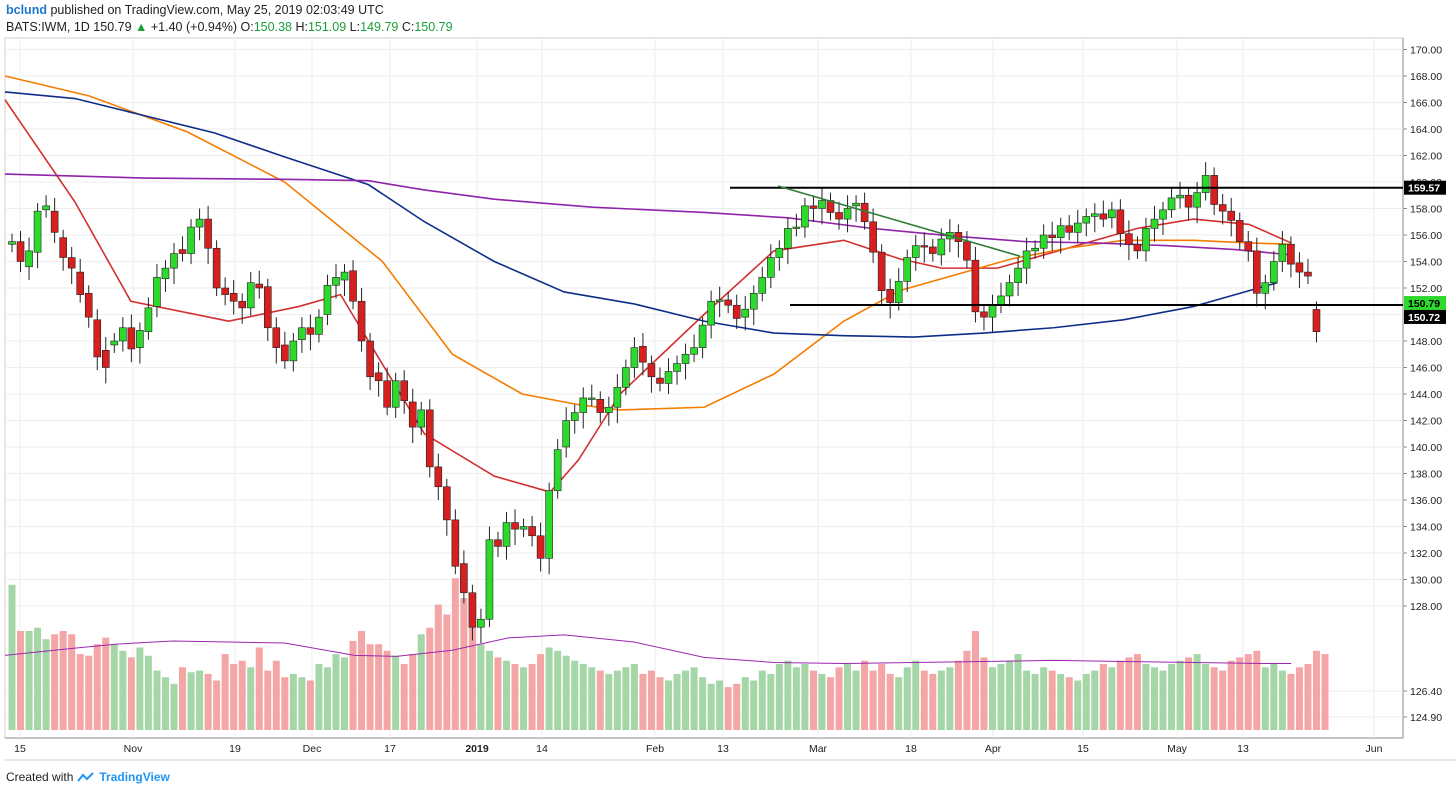 Image resolution: width=1456 pixels, height=794 pixels. What do you see at coordinates (133, 749) in the screenshot?
I see `x-tick-label: Nov` at bounding box center [133, 749].